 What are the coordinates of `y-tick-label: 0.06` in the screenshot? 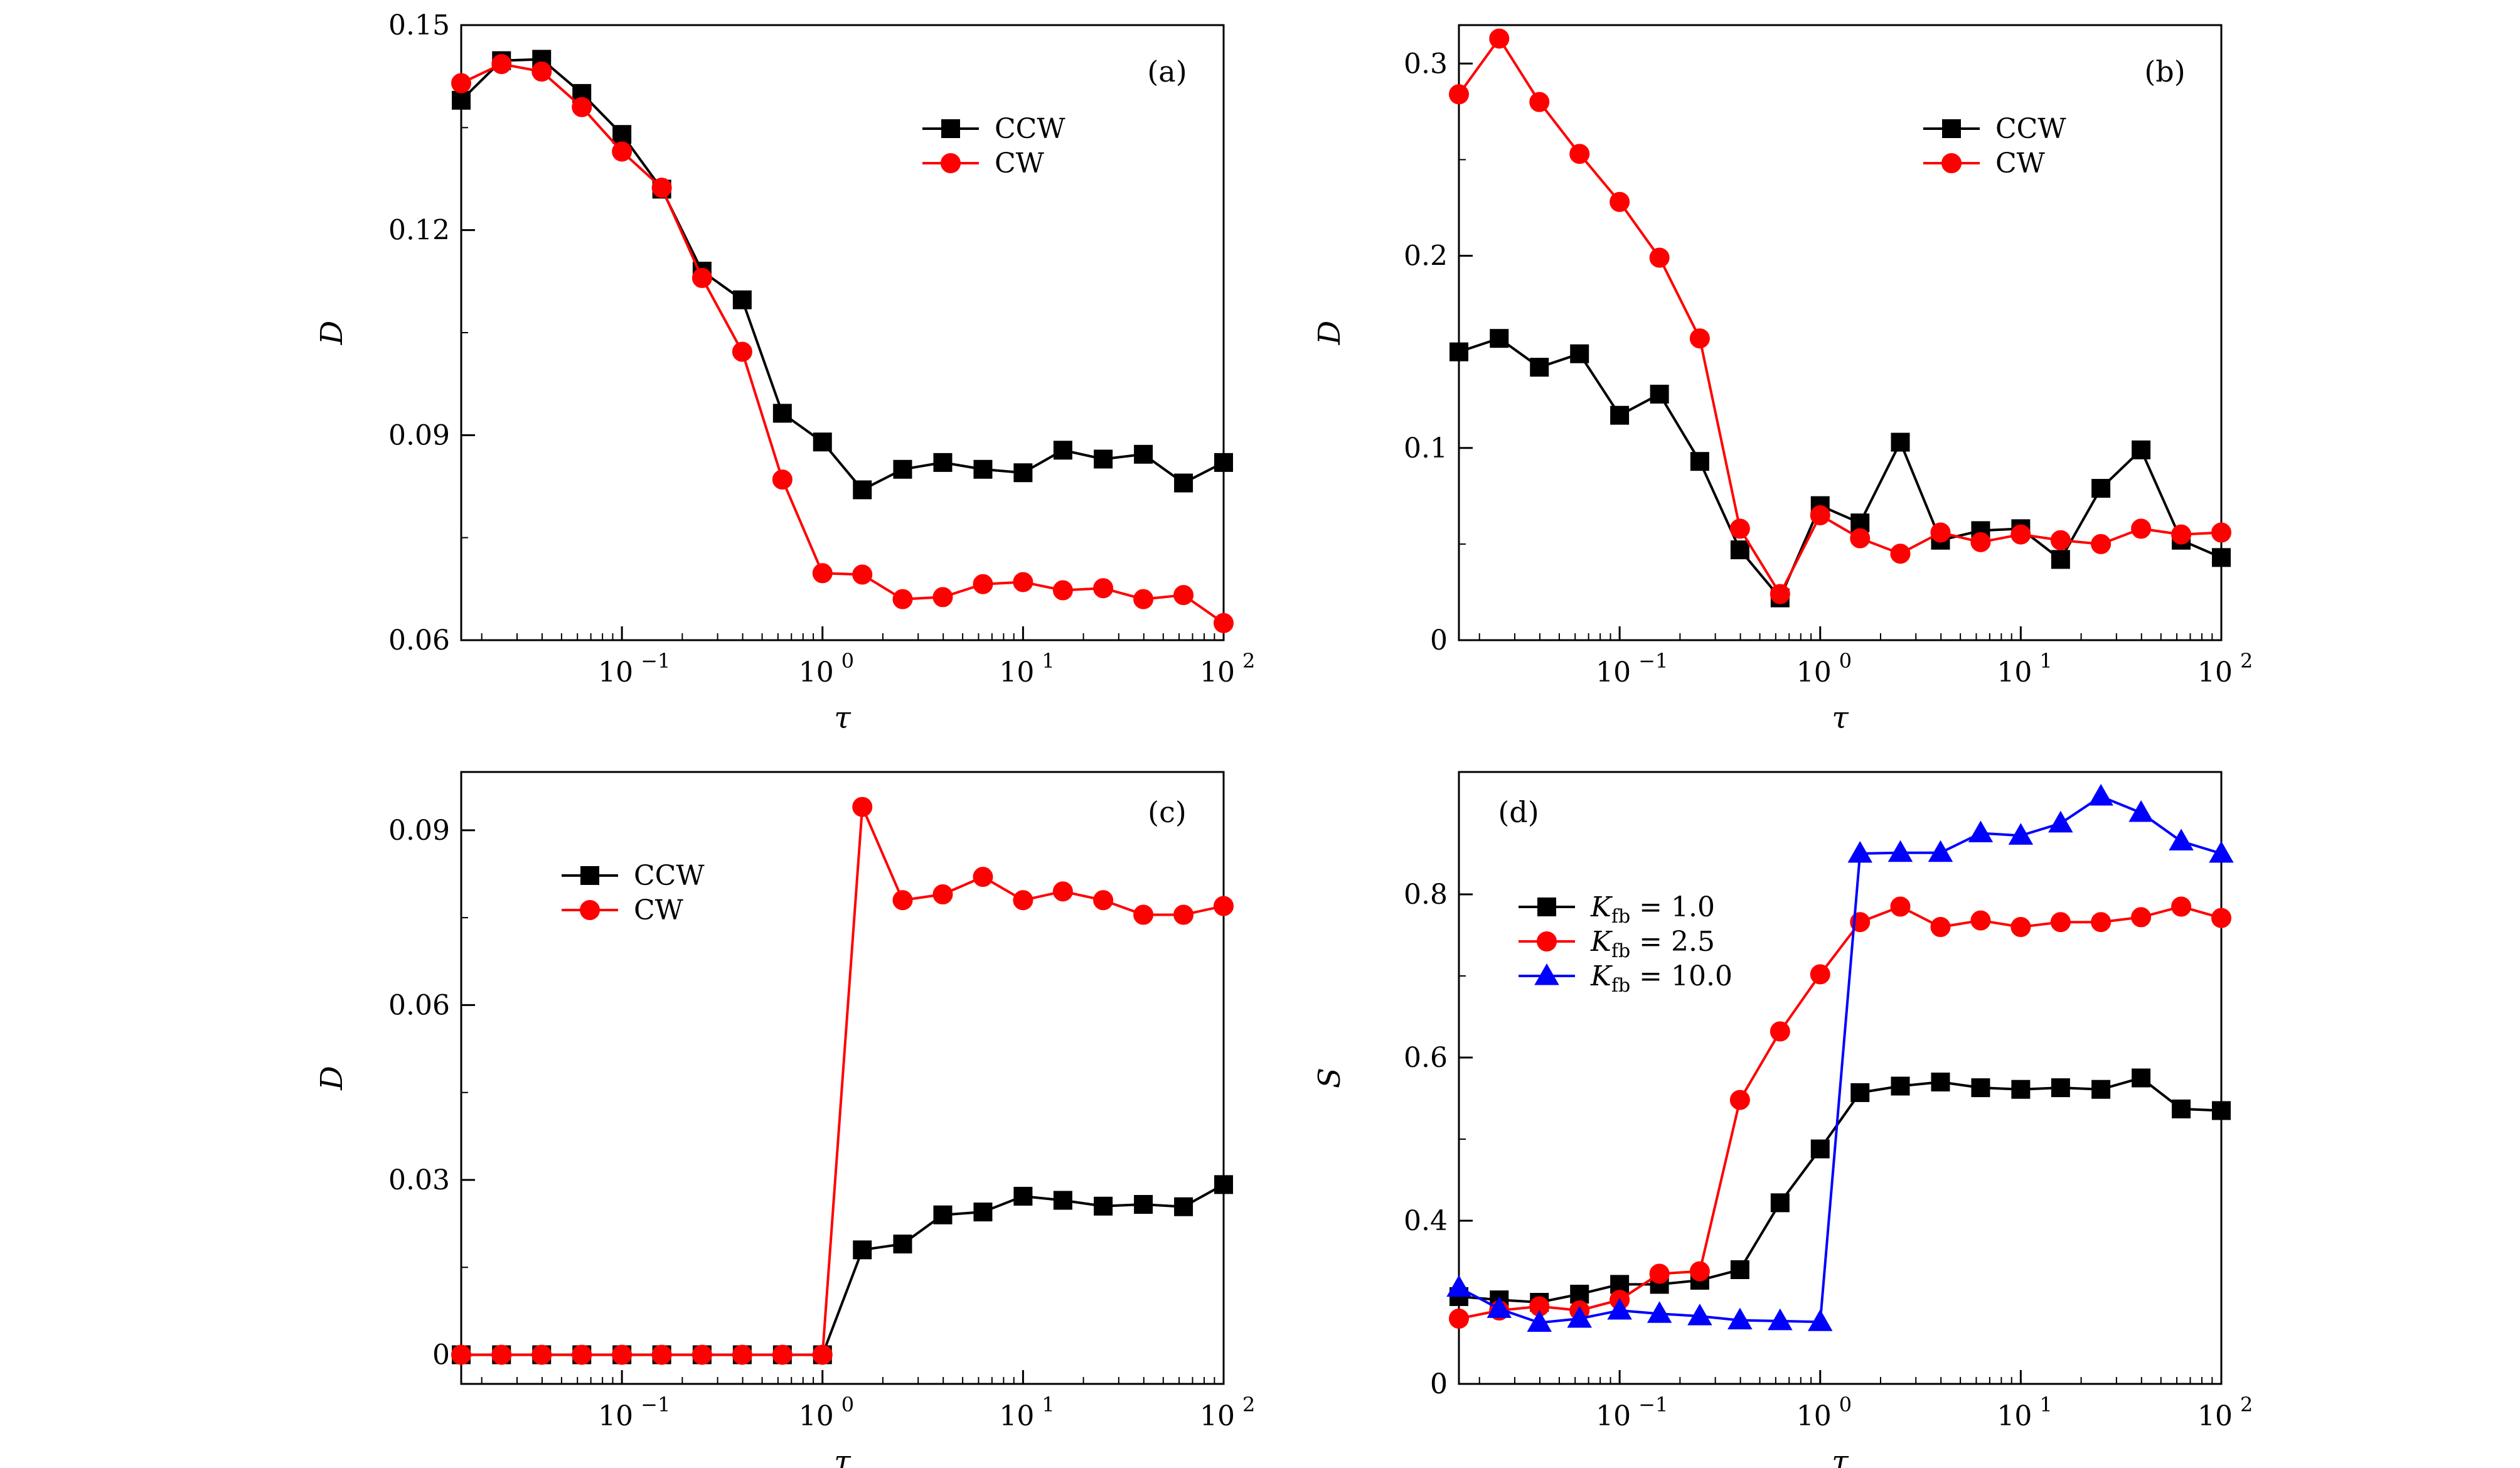 It's located at (419, 1005).